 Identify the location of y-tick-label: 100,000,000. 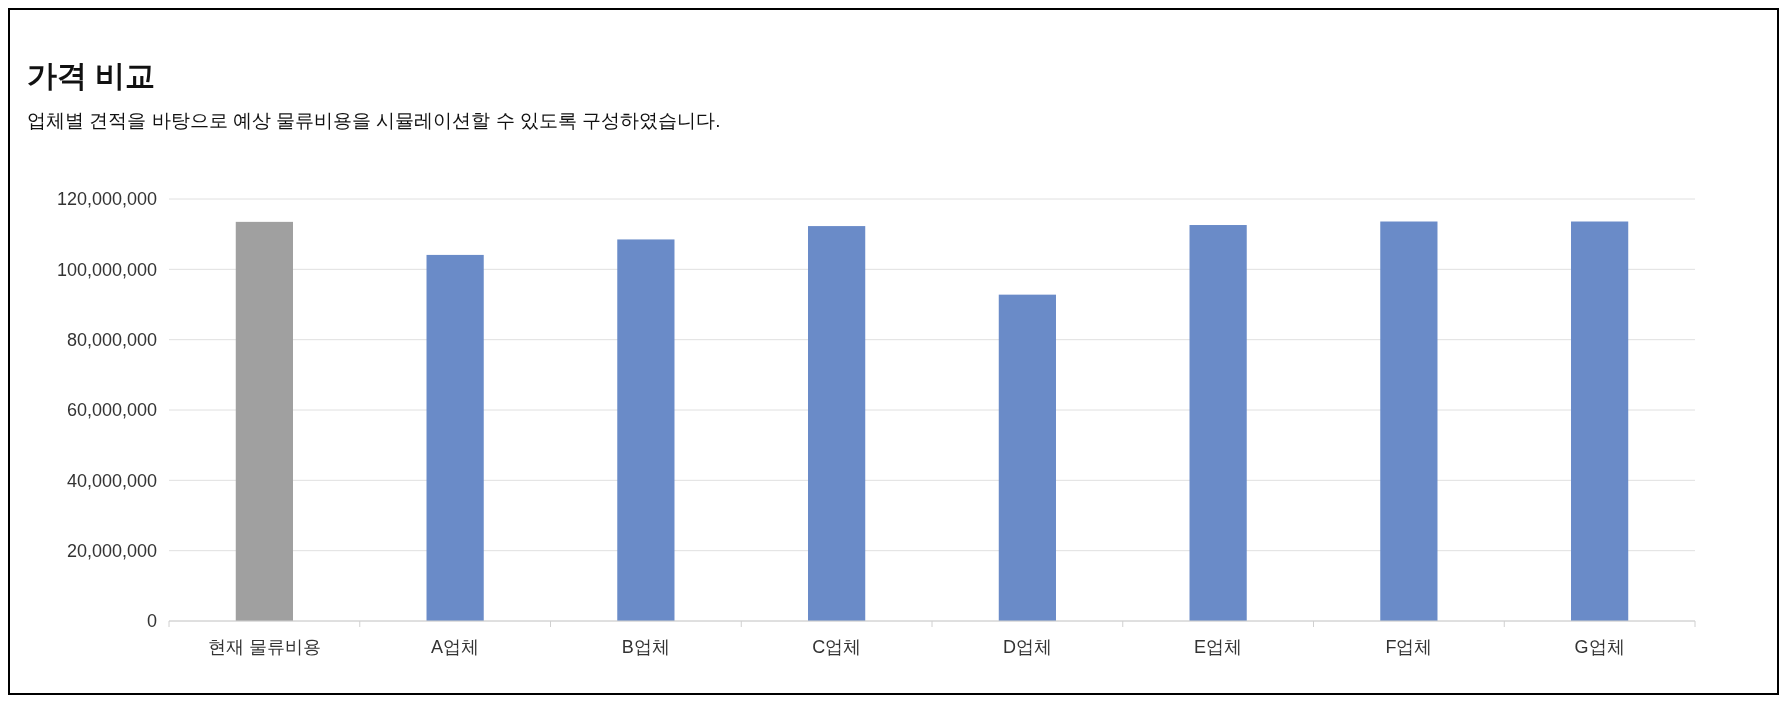
(106, 269).